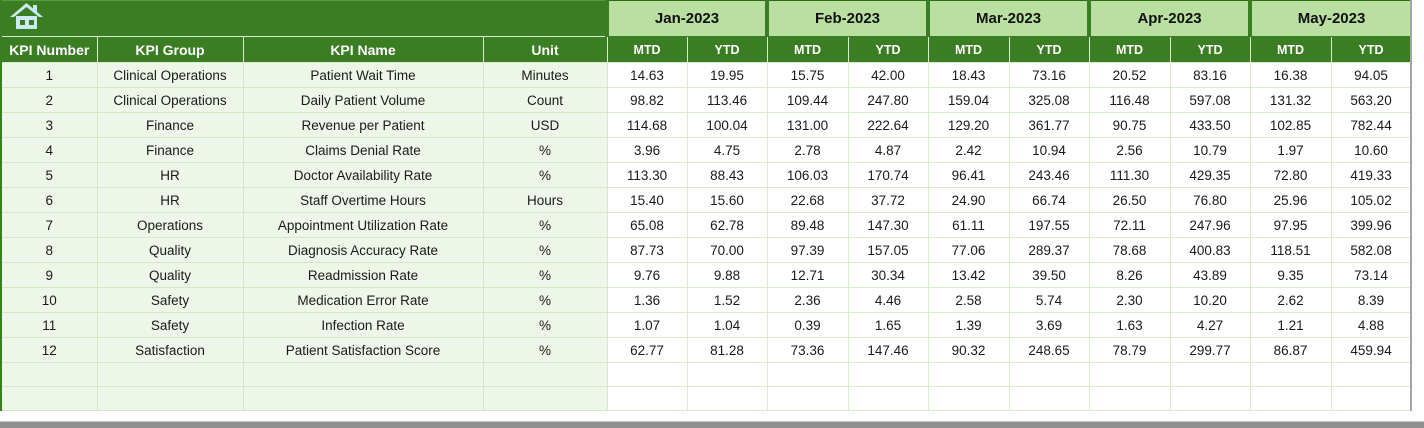  I want to click on value-cell: 18.43, so click(968, 75).